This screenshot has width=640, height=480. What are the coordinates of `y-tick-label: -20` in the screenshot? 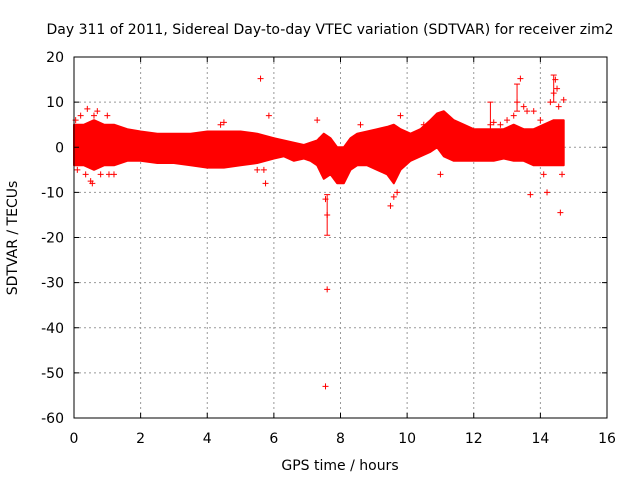 It's located at (52, 239).